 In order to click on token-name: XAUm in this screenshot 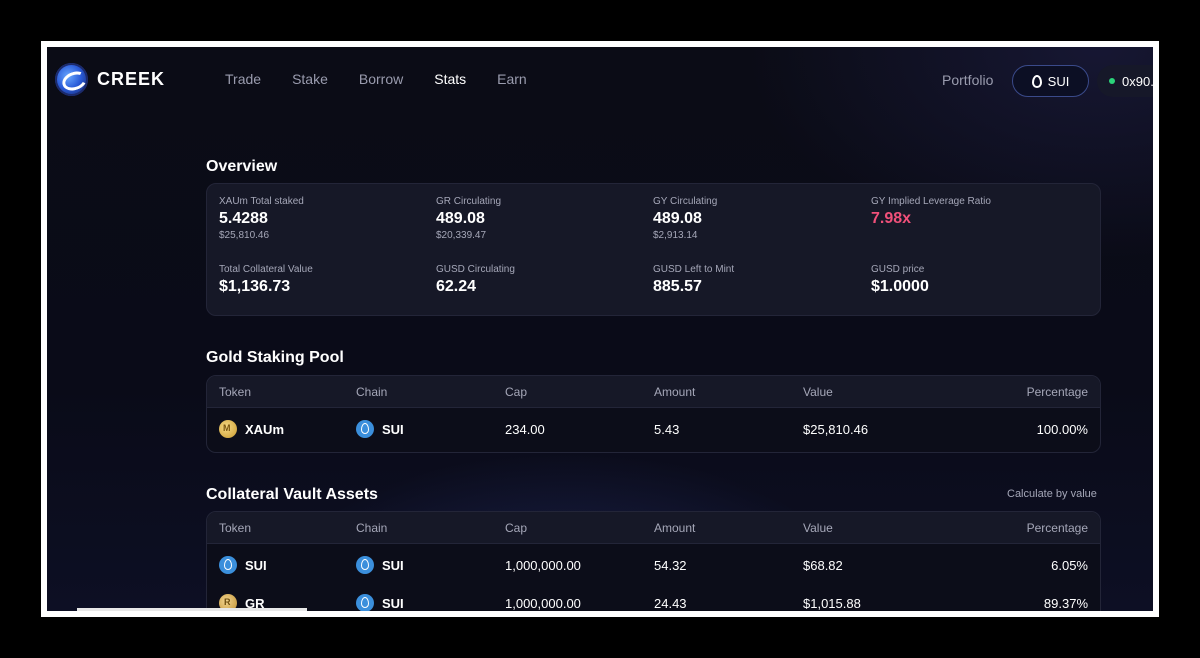, I will do `click(265, 429)`.